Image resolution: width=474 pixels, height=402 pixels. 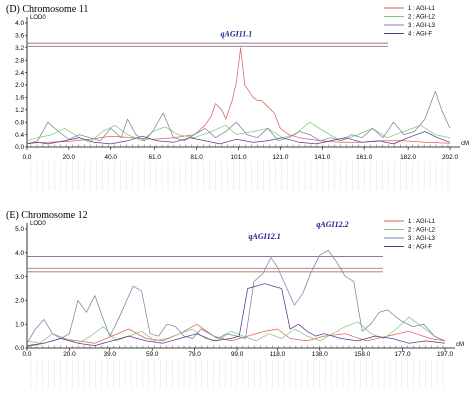 I want to click on x-tick-label: 39.0, so click(x=110, y=354).